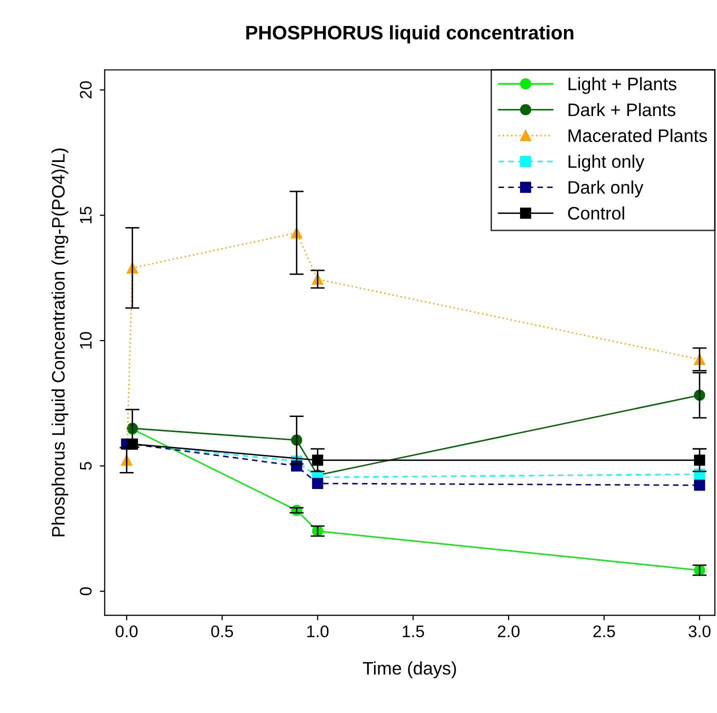  I want to click on chart-title: PHOSPHORUS liquid concentration, so click(410, 34).